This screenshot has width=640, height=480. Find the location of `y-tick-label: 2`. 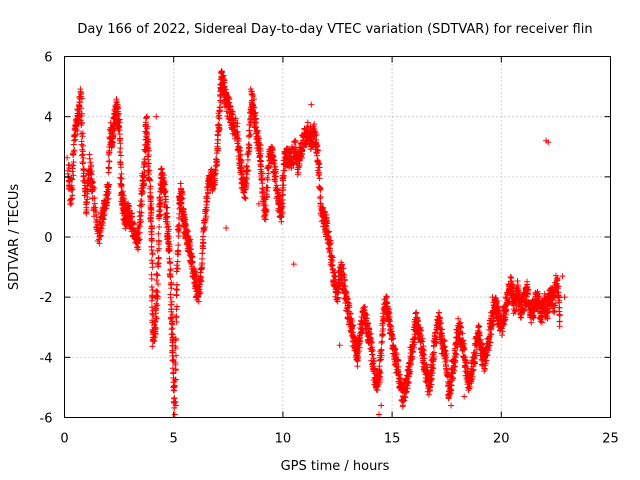

y-tick-label: 2 is located at coordinates (48, 178).